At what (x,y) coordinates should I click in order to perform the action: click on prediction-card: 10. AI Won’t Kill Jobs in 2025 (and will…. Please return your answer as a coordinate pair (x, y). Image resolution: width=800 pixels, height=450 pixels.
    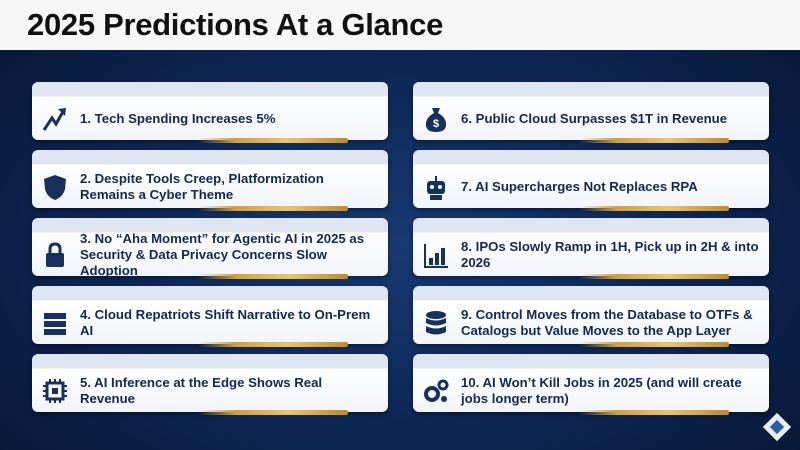
    Looking at the image, I should click on (591, 384).